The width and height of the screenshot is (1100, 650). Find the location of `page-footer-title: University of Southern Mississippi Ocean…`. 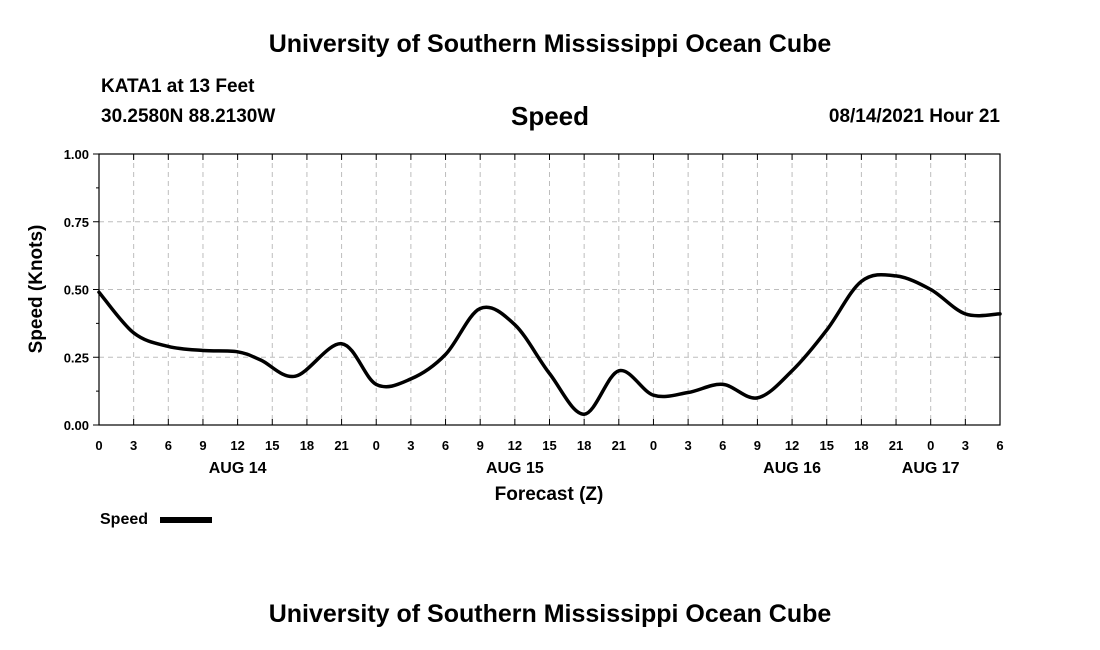

page-footer-title: University of Southern Mississippi Ocean… is located at coordinates (550, 614).